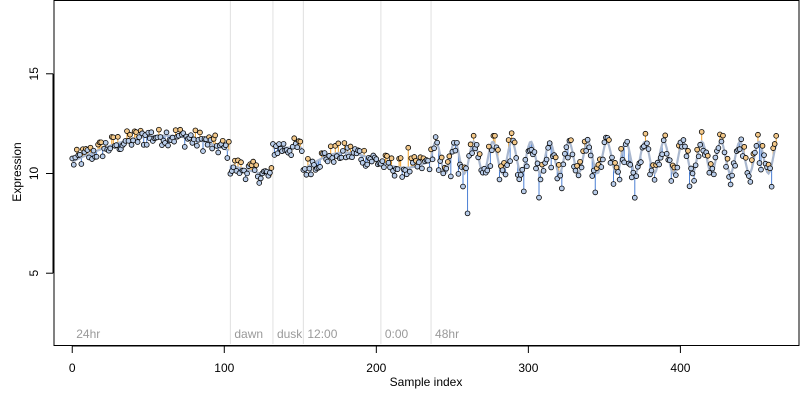  What do you see at coordinates (40, 172) in the screenshot?
I see `y-axis: 5 10 15` at bounding box center [40, 172].